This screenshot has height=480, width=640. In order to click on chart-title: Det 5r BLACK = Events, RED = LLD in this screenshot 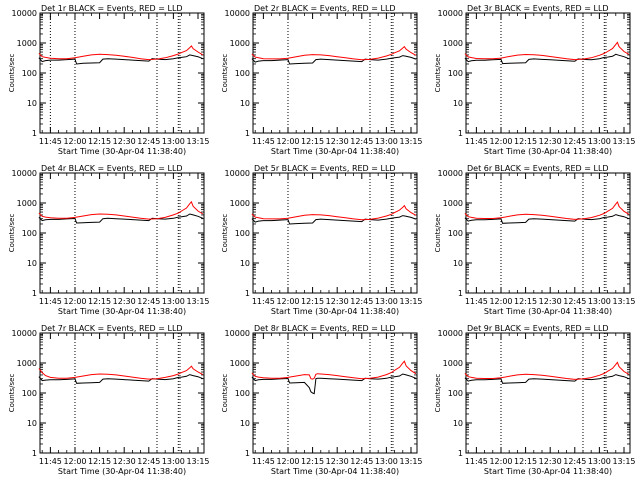, I will do `click(325, 168)`.